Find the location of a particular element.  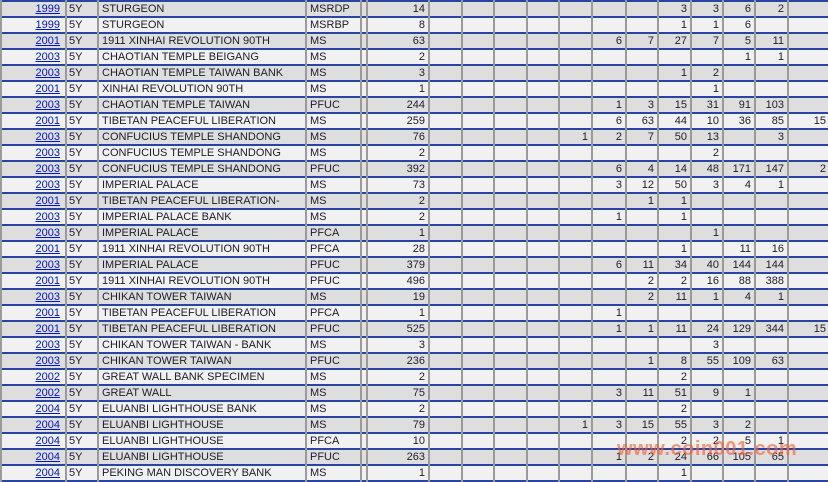

grade-type-cell: PFCA is located at coordinates (334, 441).